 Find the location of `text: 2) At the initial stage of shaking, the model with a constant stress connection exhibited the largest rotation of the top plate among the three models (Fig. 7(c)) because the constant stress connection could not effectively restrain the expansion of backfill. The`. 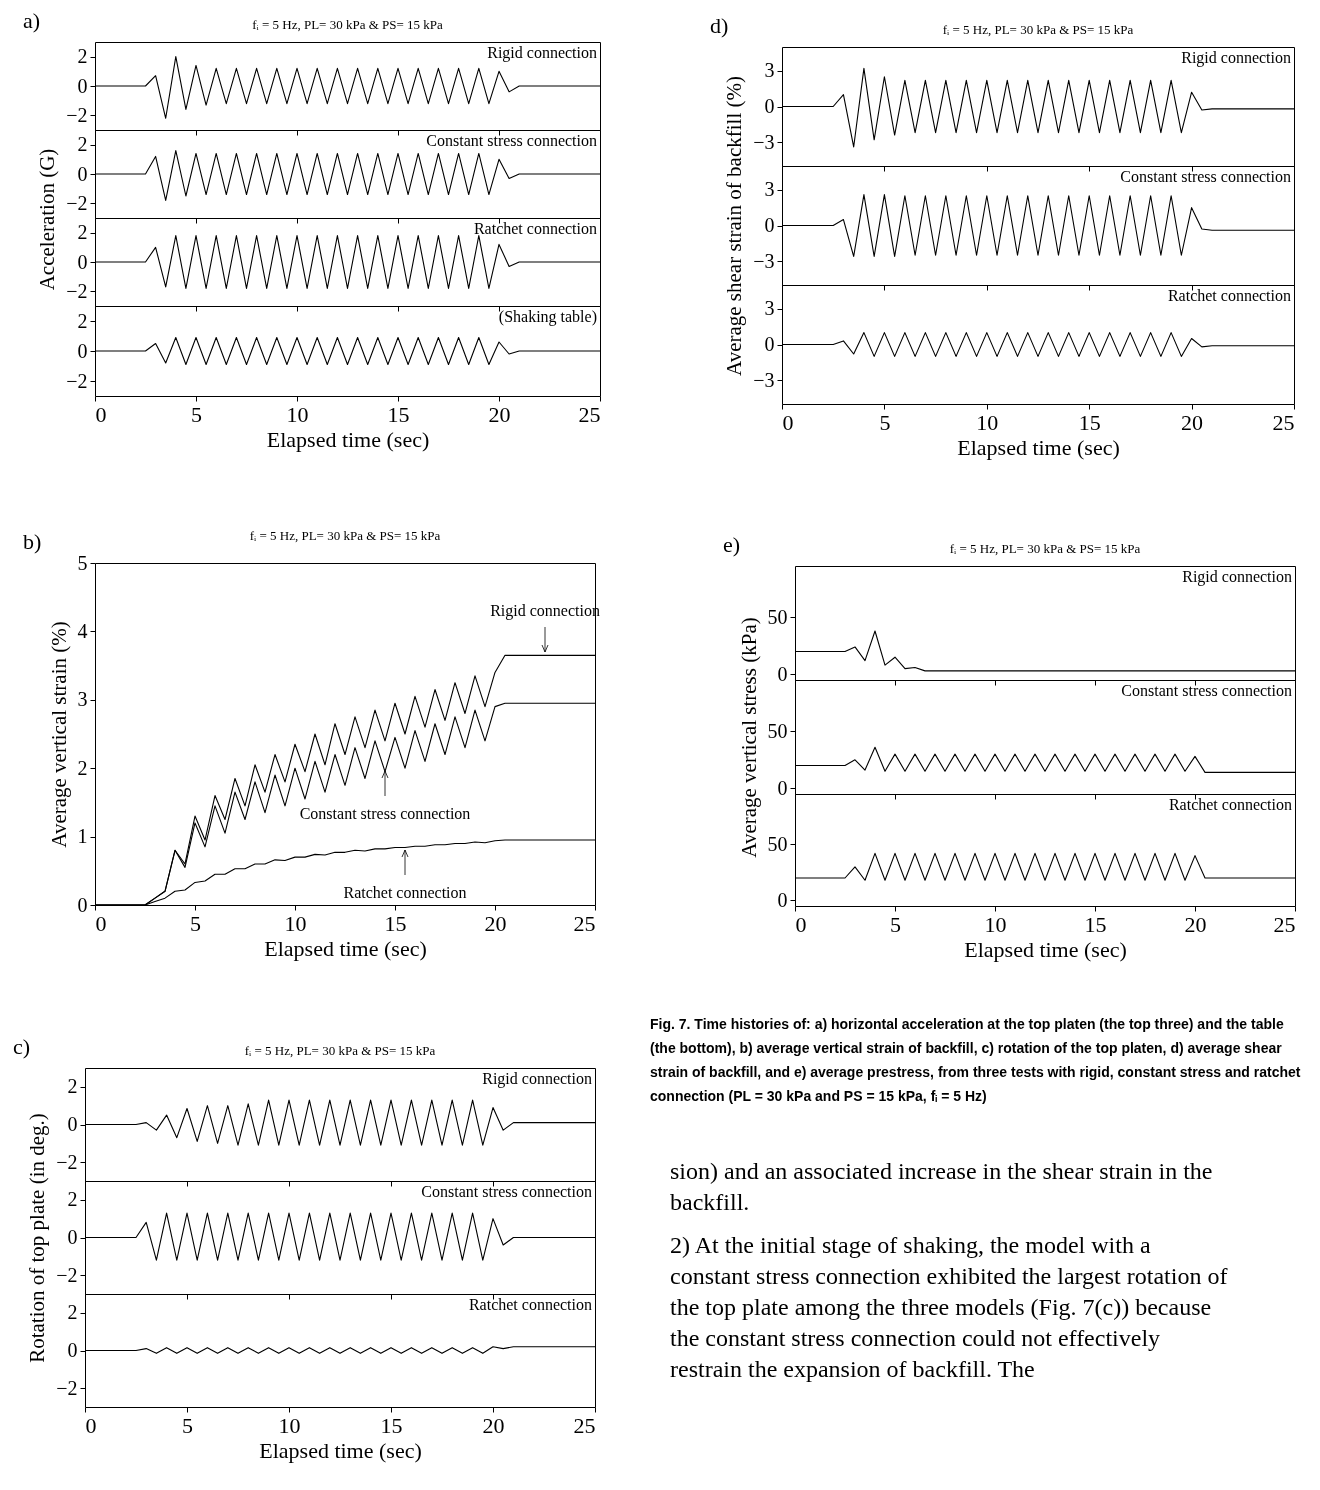

text: 2) At the initial stage of shaking, the model with a constant stress connection exhibited the largest rotation of the top plate among the three models (Fig. 7(c)) because the constant stress connection could not effectively restrain the expansion of backfill. The is located at coordinates (949, 1307).